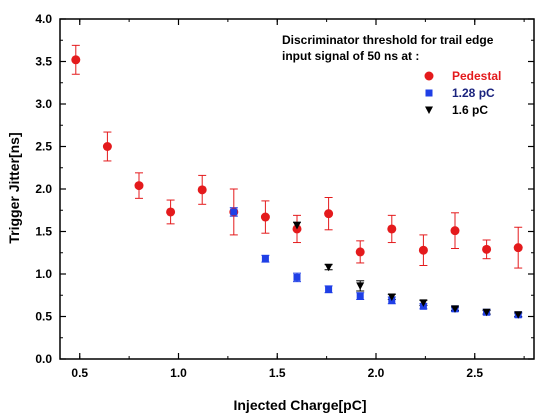 The height and width of the screenshot is (419, 552). I want to click on y-tick-label: 1.0, so click(43, 274).